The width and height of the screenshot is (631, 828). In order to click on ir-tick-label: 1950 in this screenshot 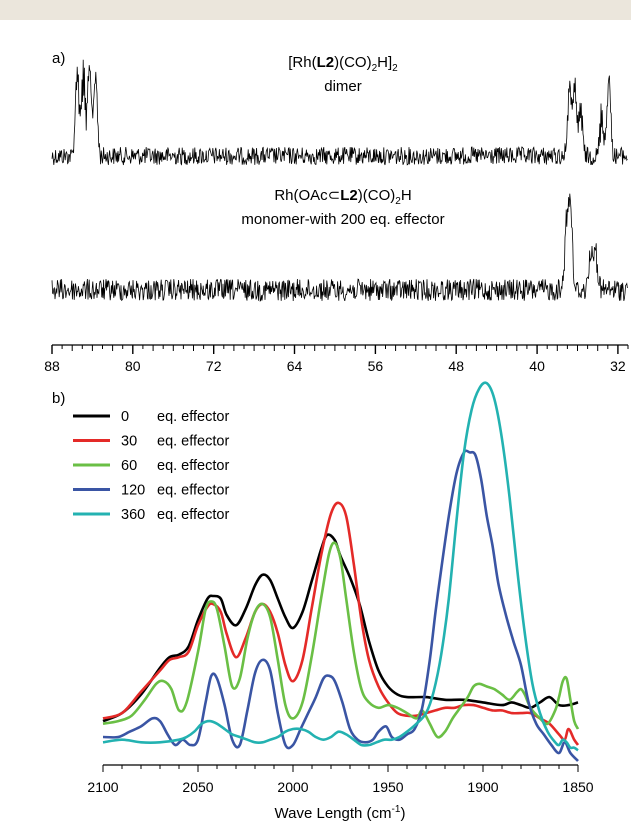, I will do `click(387, 787)`.